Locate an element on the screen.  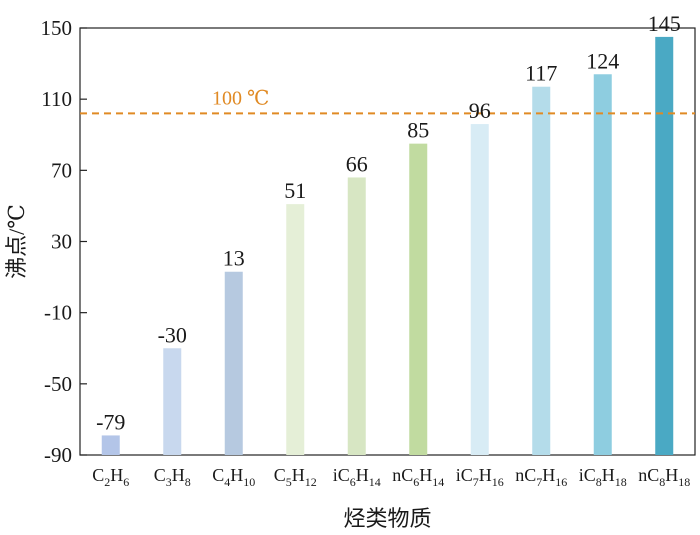
category-label: nC6H14 is located at coordinates (418, 477).